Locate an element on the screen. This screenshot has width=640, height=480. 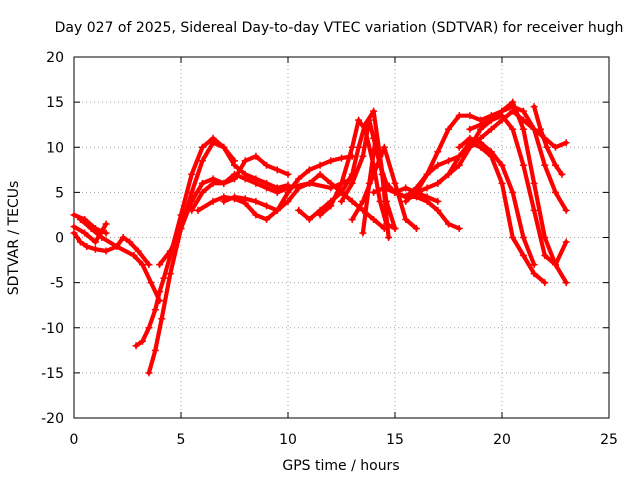
series-s6 is located at coordinates (218, 258).